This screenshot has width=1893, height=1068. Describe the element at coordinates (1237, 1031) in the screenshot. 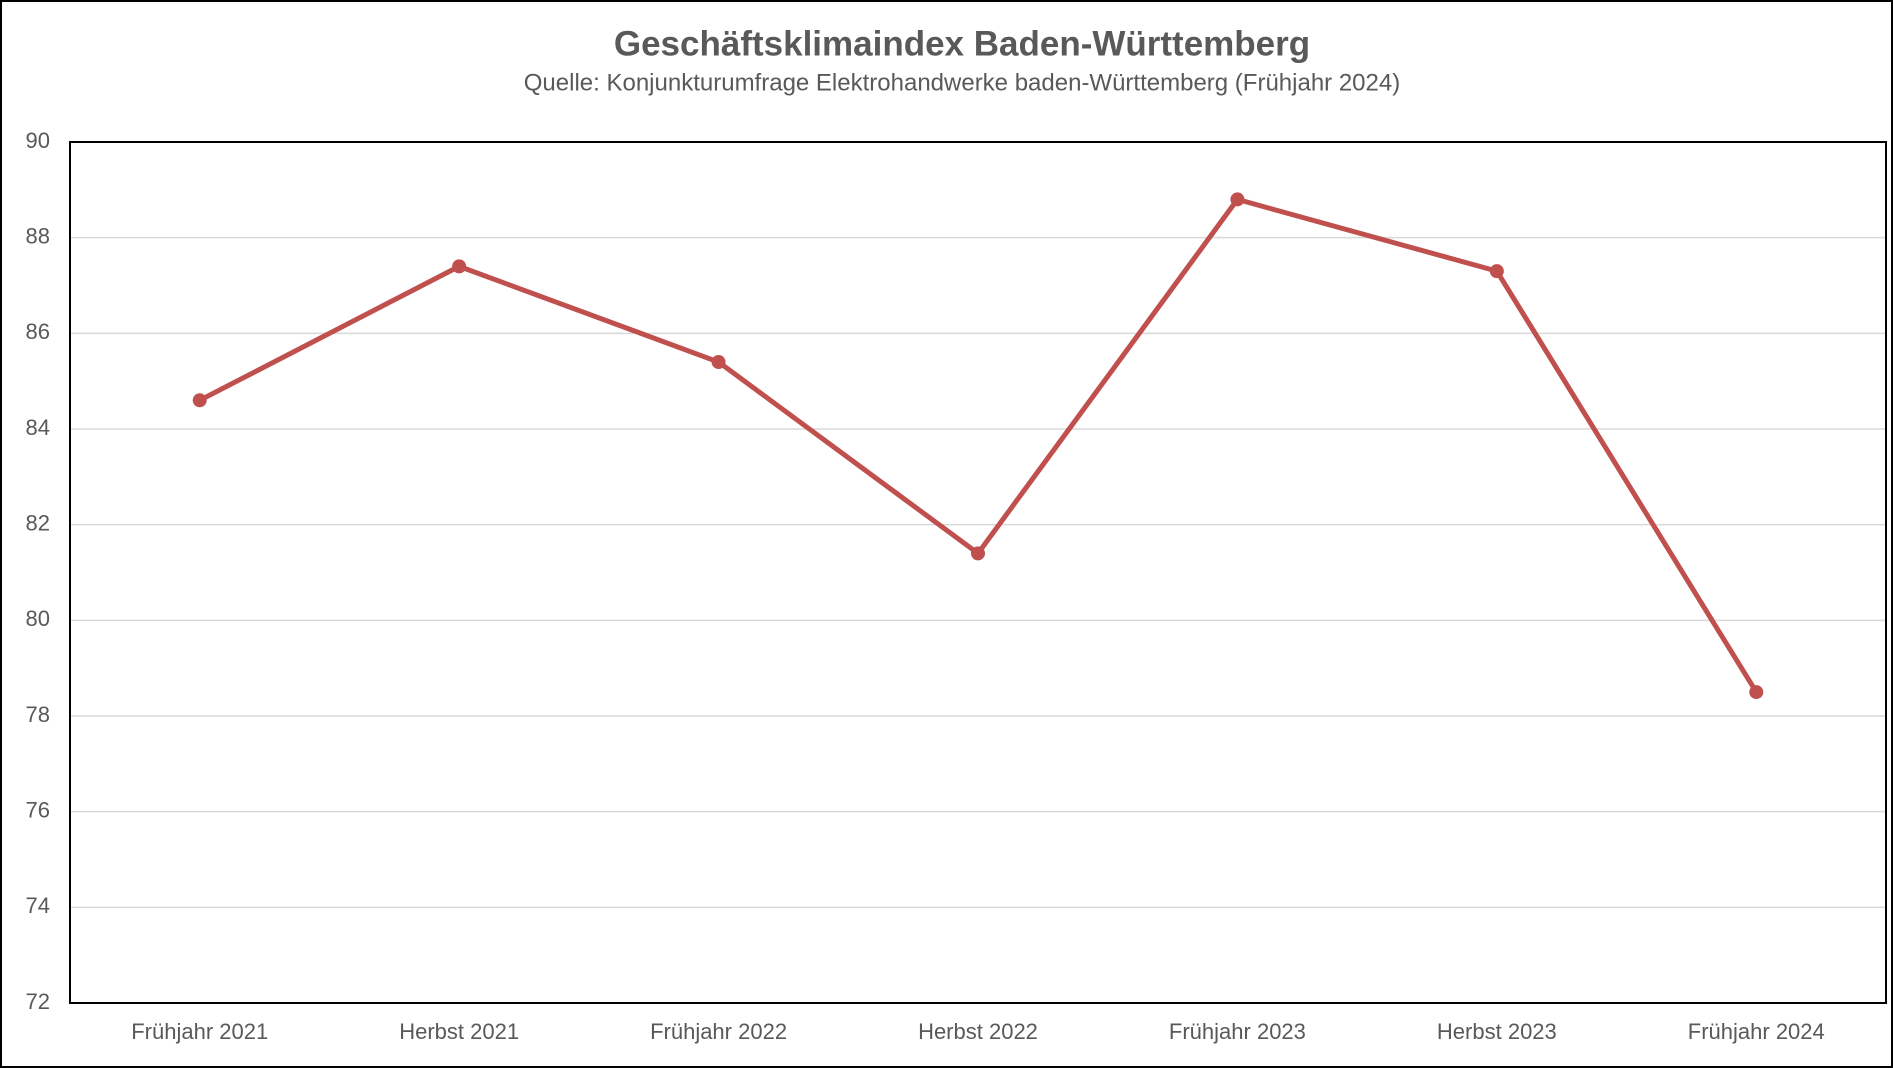

I see `x-tick-label: Frühjahr 2023` at that location.